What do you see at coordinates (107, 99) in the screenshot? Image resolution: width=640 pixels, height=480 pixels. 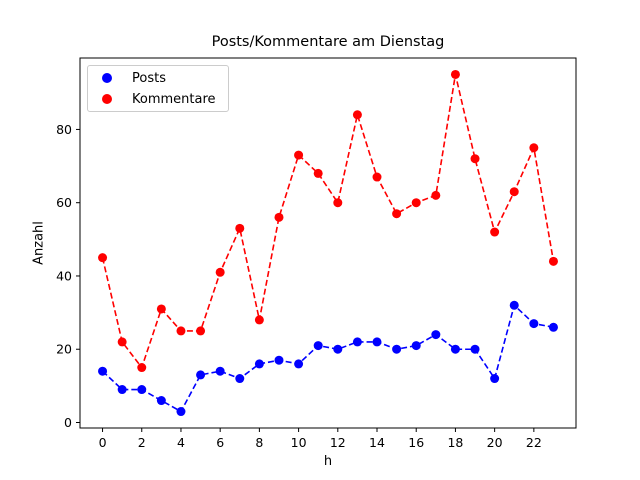 I see `kommentare-marker-icon` at bounding box center [107, 99].